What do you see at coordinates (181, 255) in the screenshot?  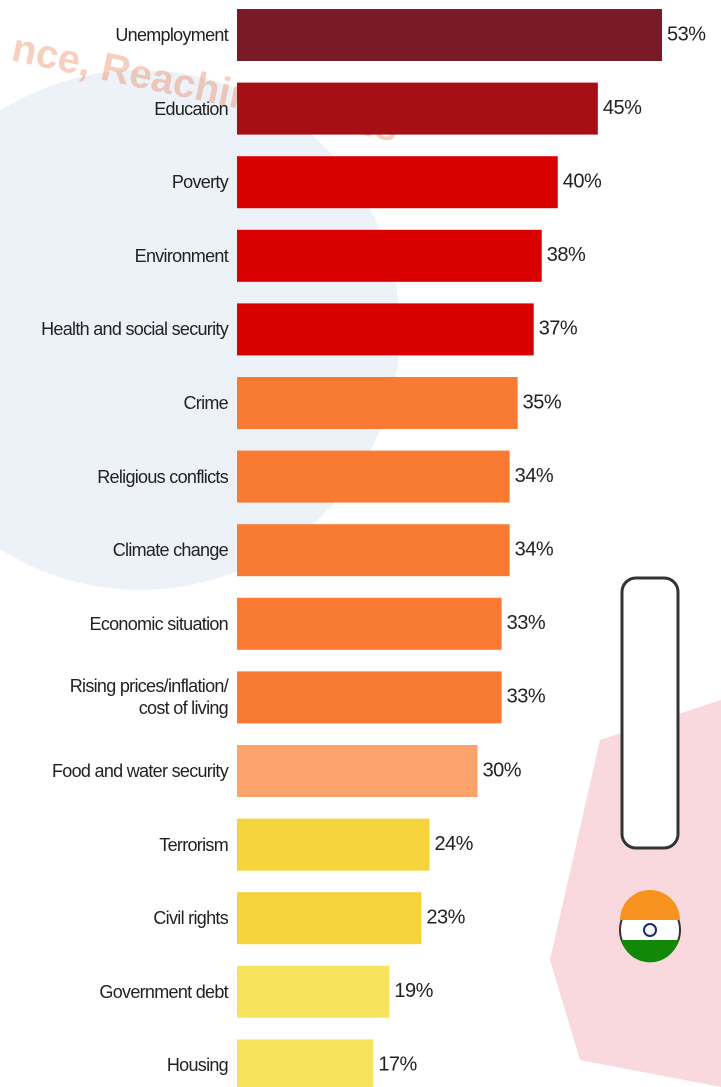 I see `category-label: Environment` at bounding box center [181, 255].